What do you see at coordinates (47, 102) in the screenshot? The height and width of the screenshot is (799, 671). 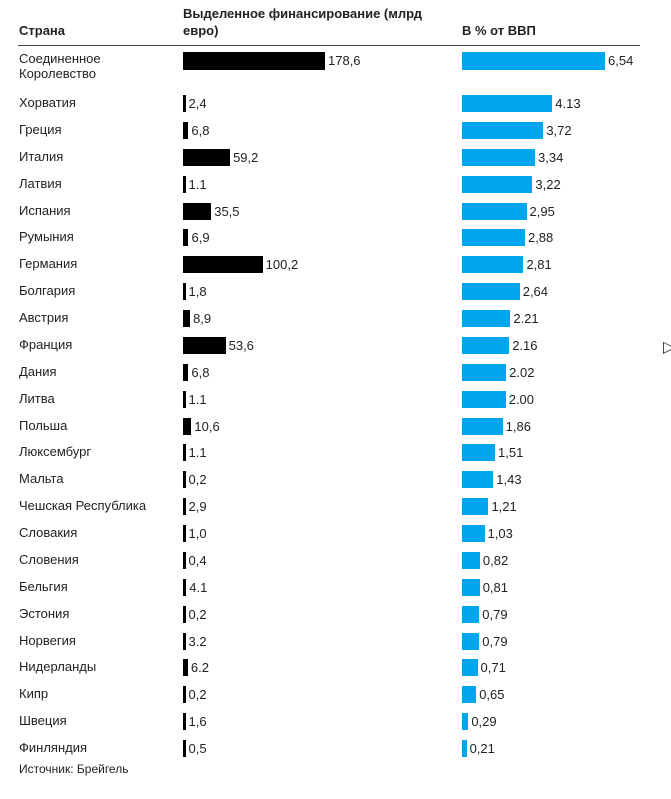 I see `country-label: Хорватия` at bounding box center [47, 102].